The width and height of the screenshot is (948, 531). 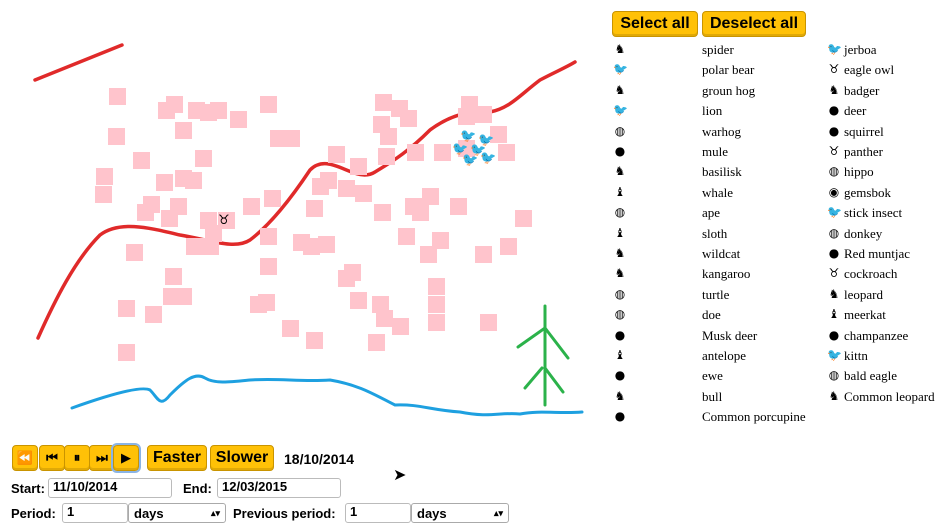 What do you see at coordinates (242, 458) in the screenshot?
I see `slower-button: Slower` at bounding box center [242, 458].